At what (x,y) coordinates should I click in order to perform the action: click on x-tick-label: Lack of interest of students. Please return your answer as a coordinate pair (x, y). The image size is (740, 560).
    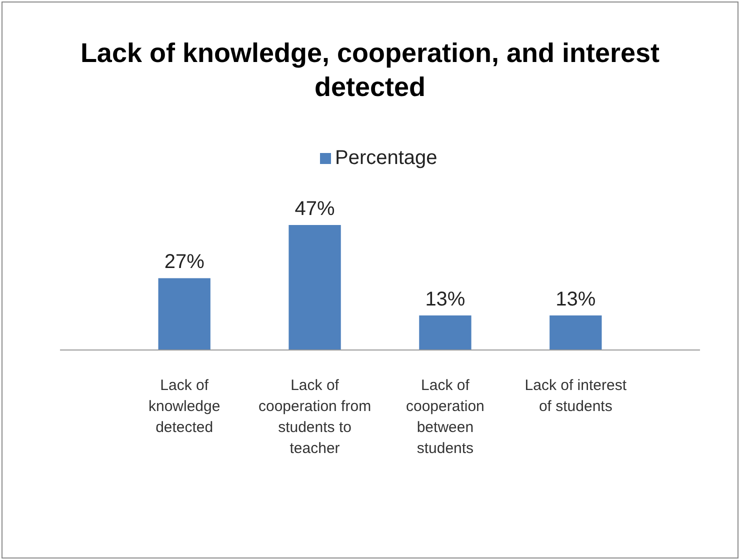
    Looking at the image, I should click on (576, 396).